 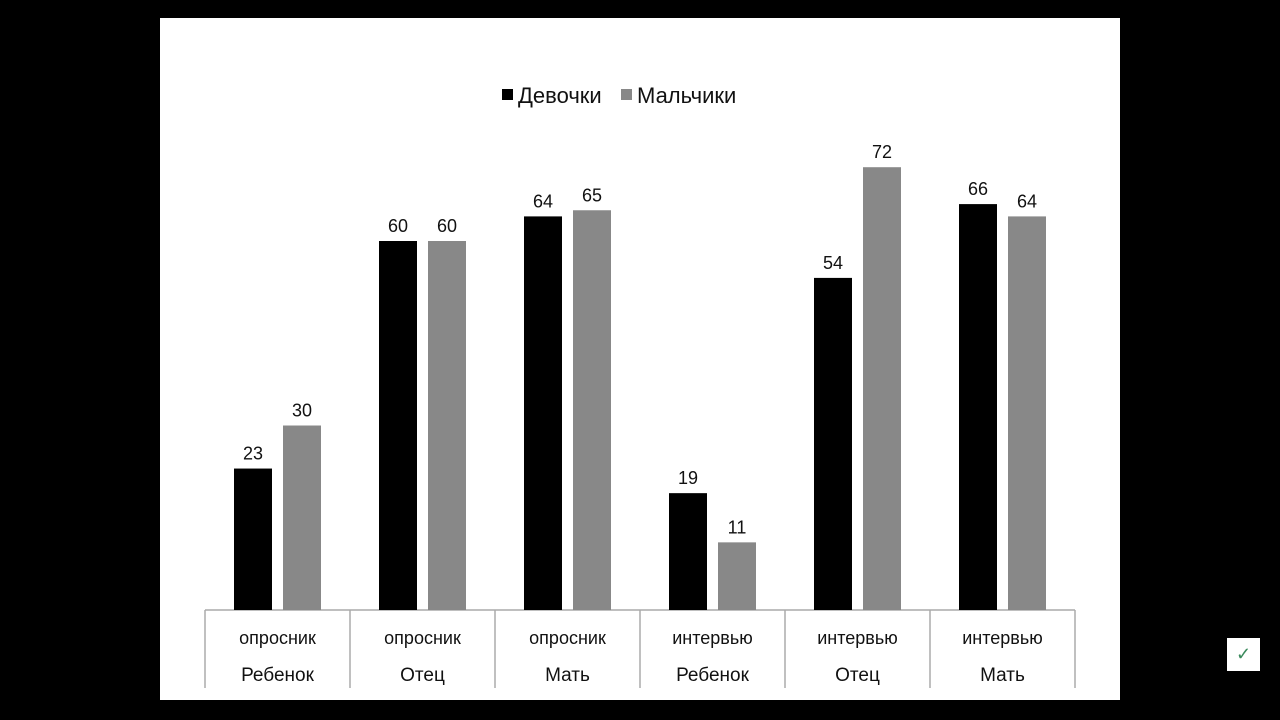 I want to click on data-label: 54, so click(x=833, y=263).